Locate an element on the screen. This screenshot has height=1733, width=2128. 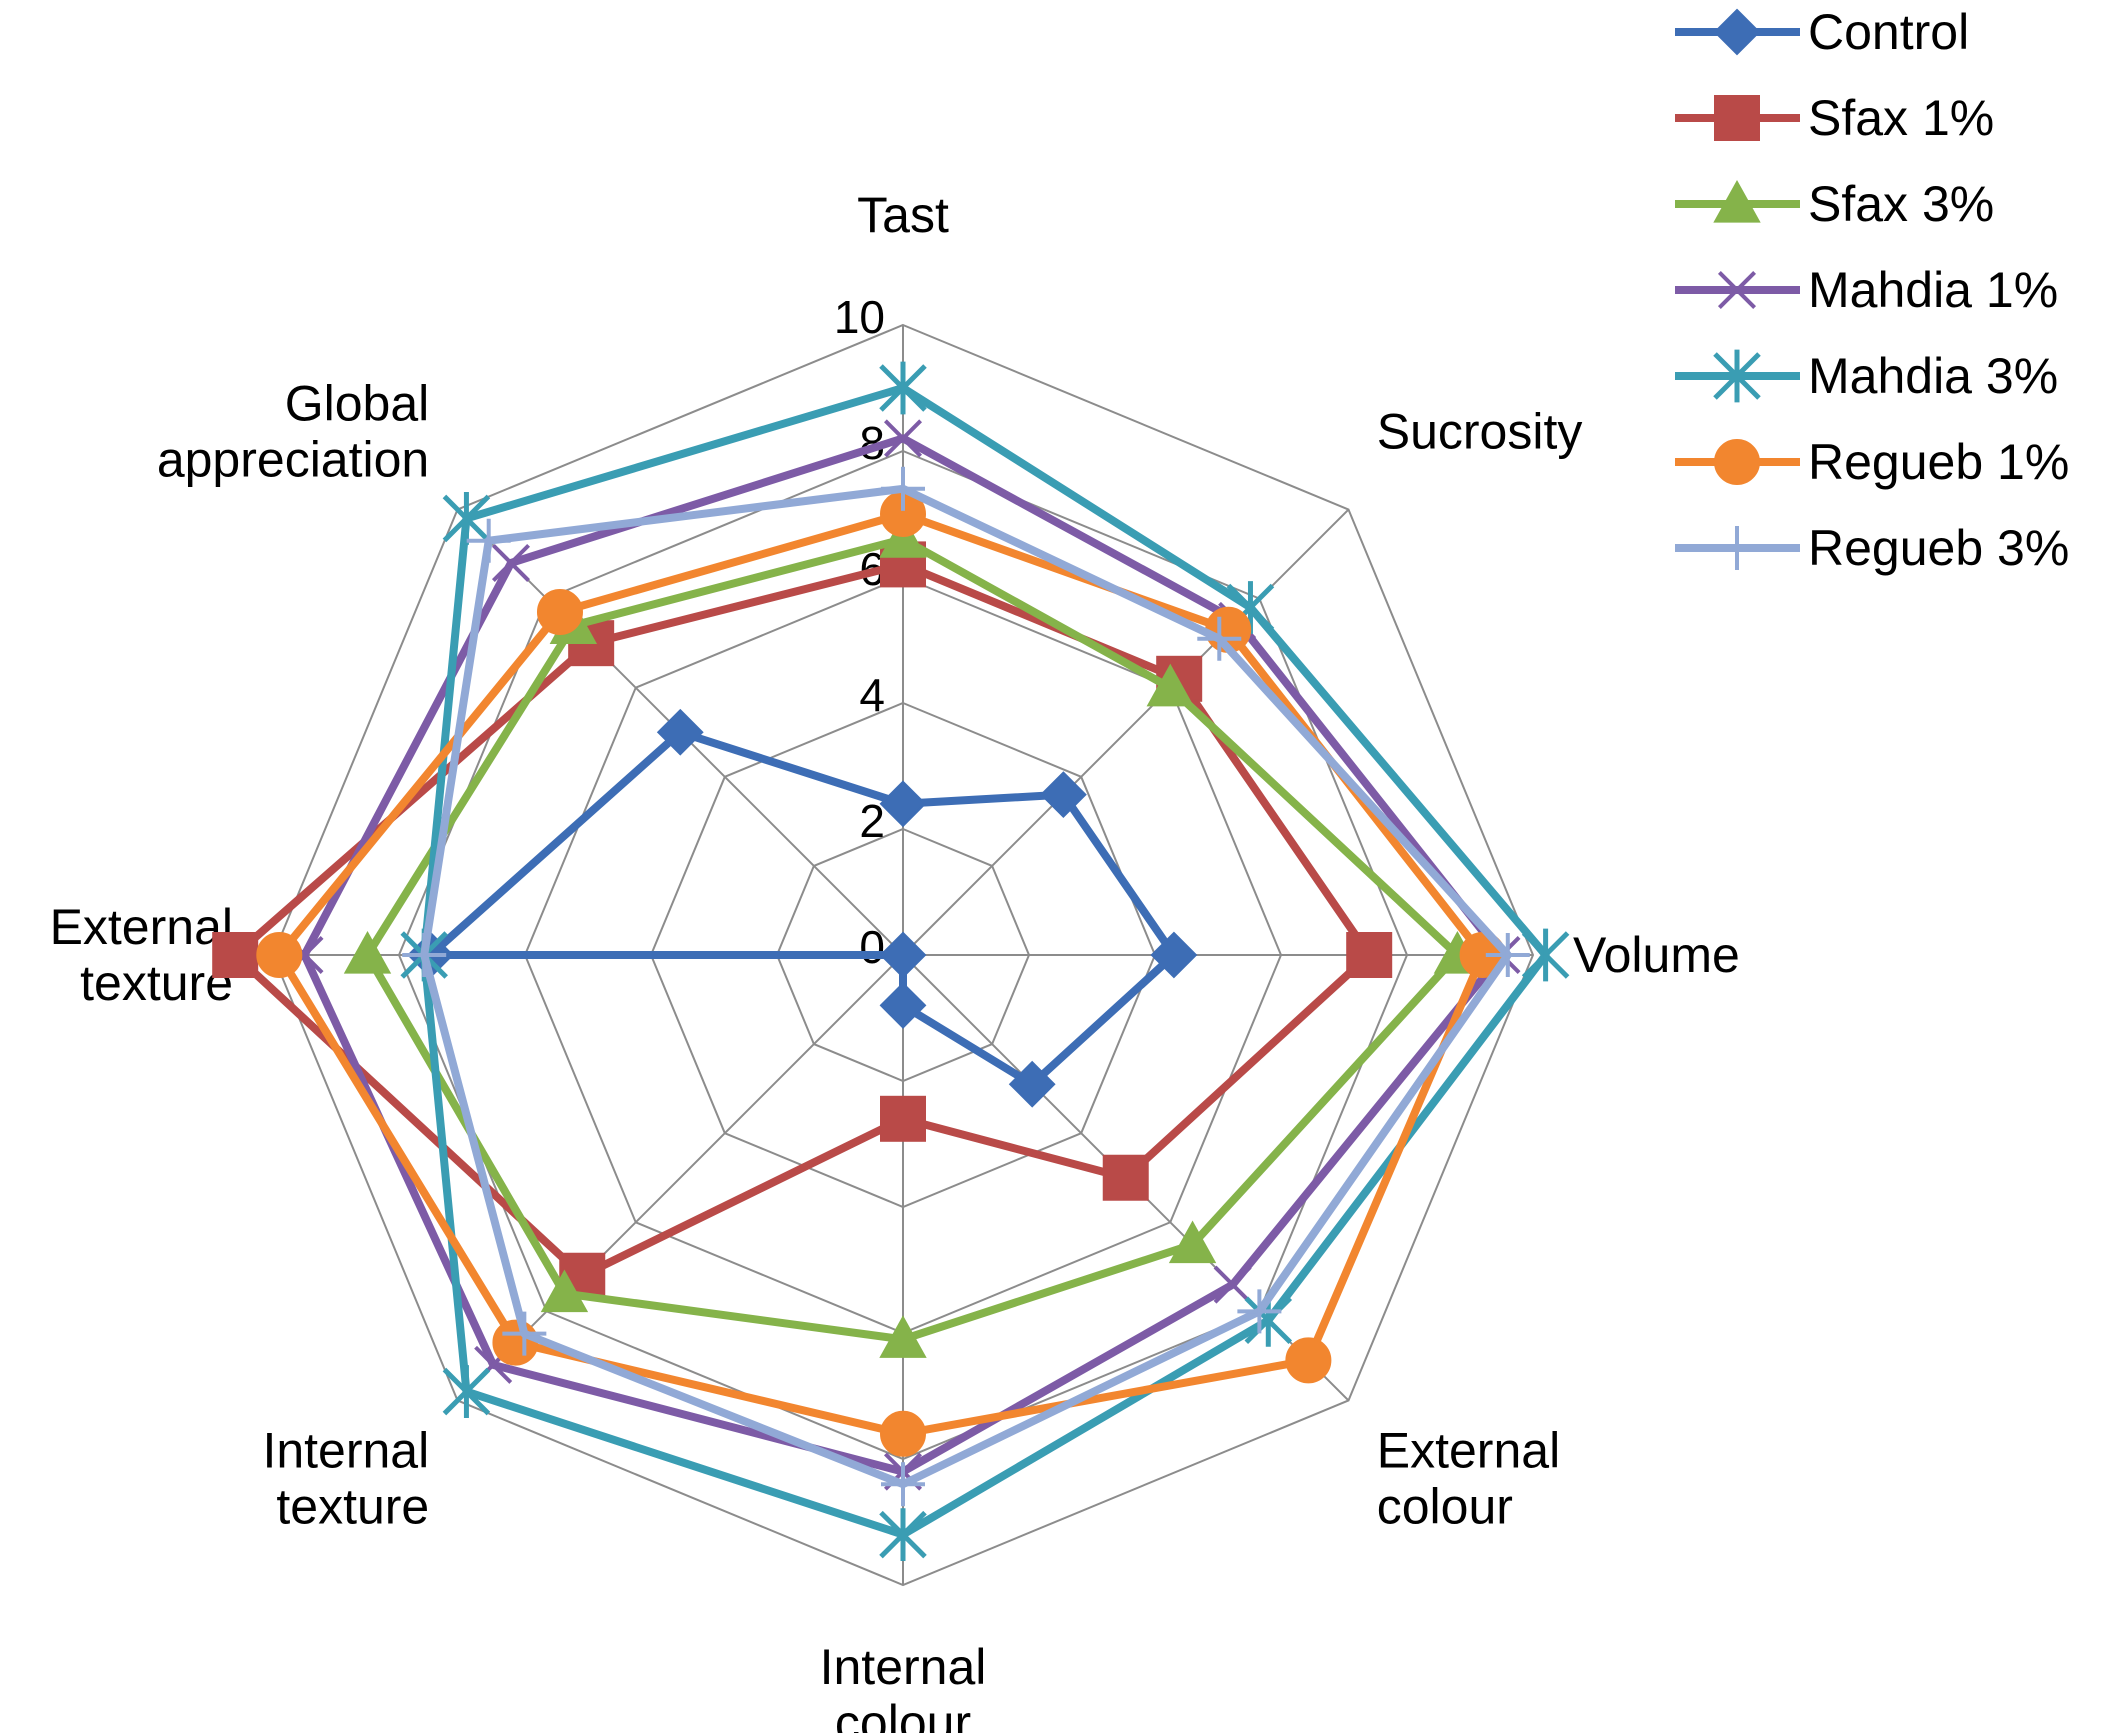
legend-item-sfax-1: Sfax 1% is located at coordinates (1834, 118).